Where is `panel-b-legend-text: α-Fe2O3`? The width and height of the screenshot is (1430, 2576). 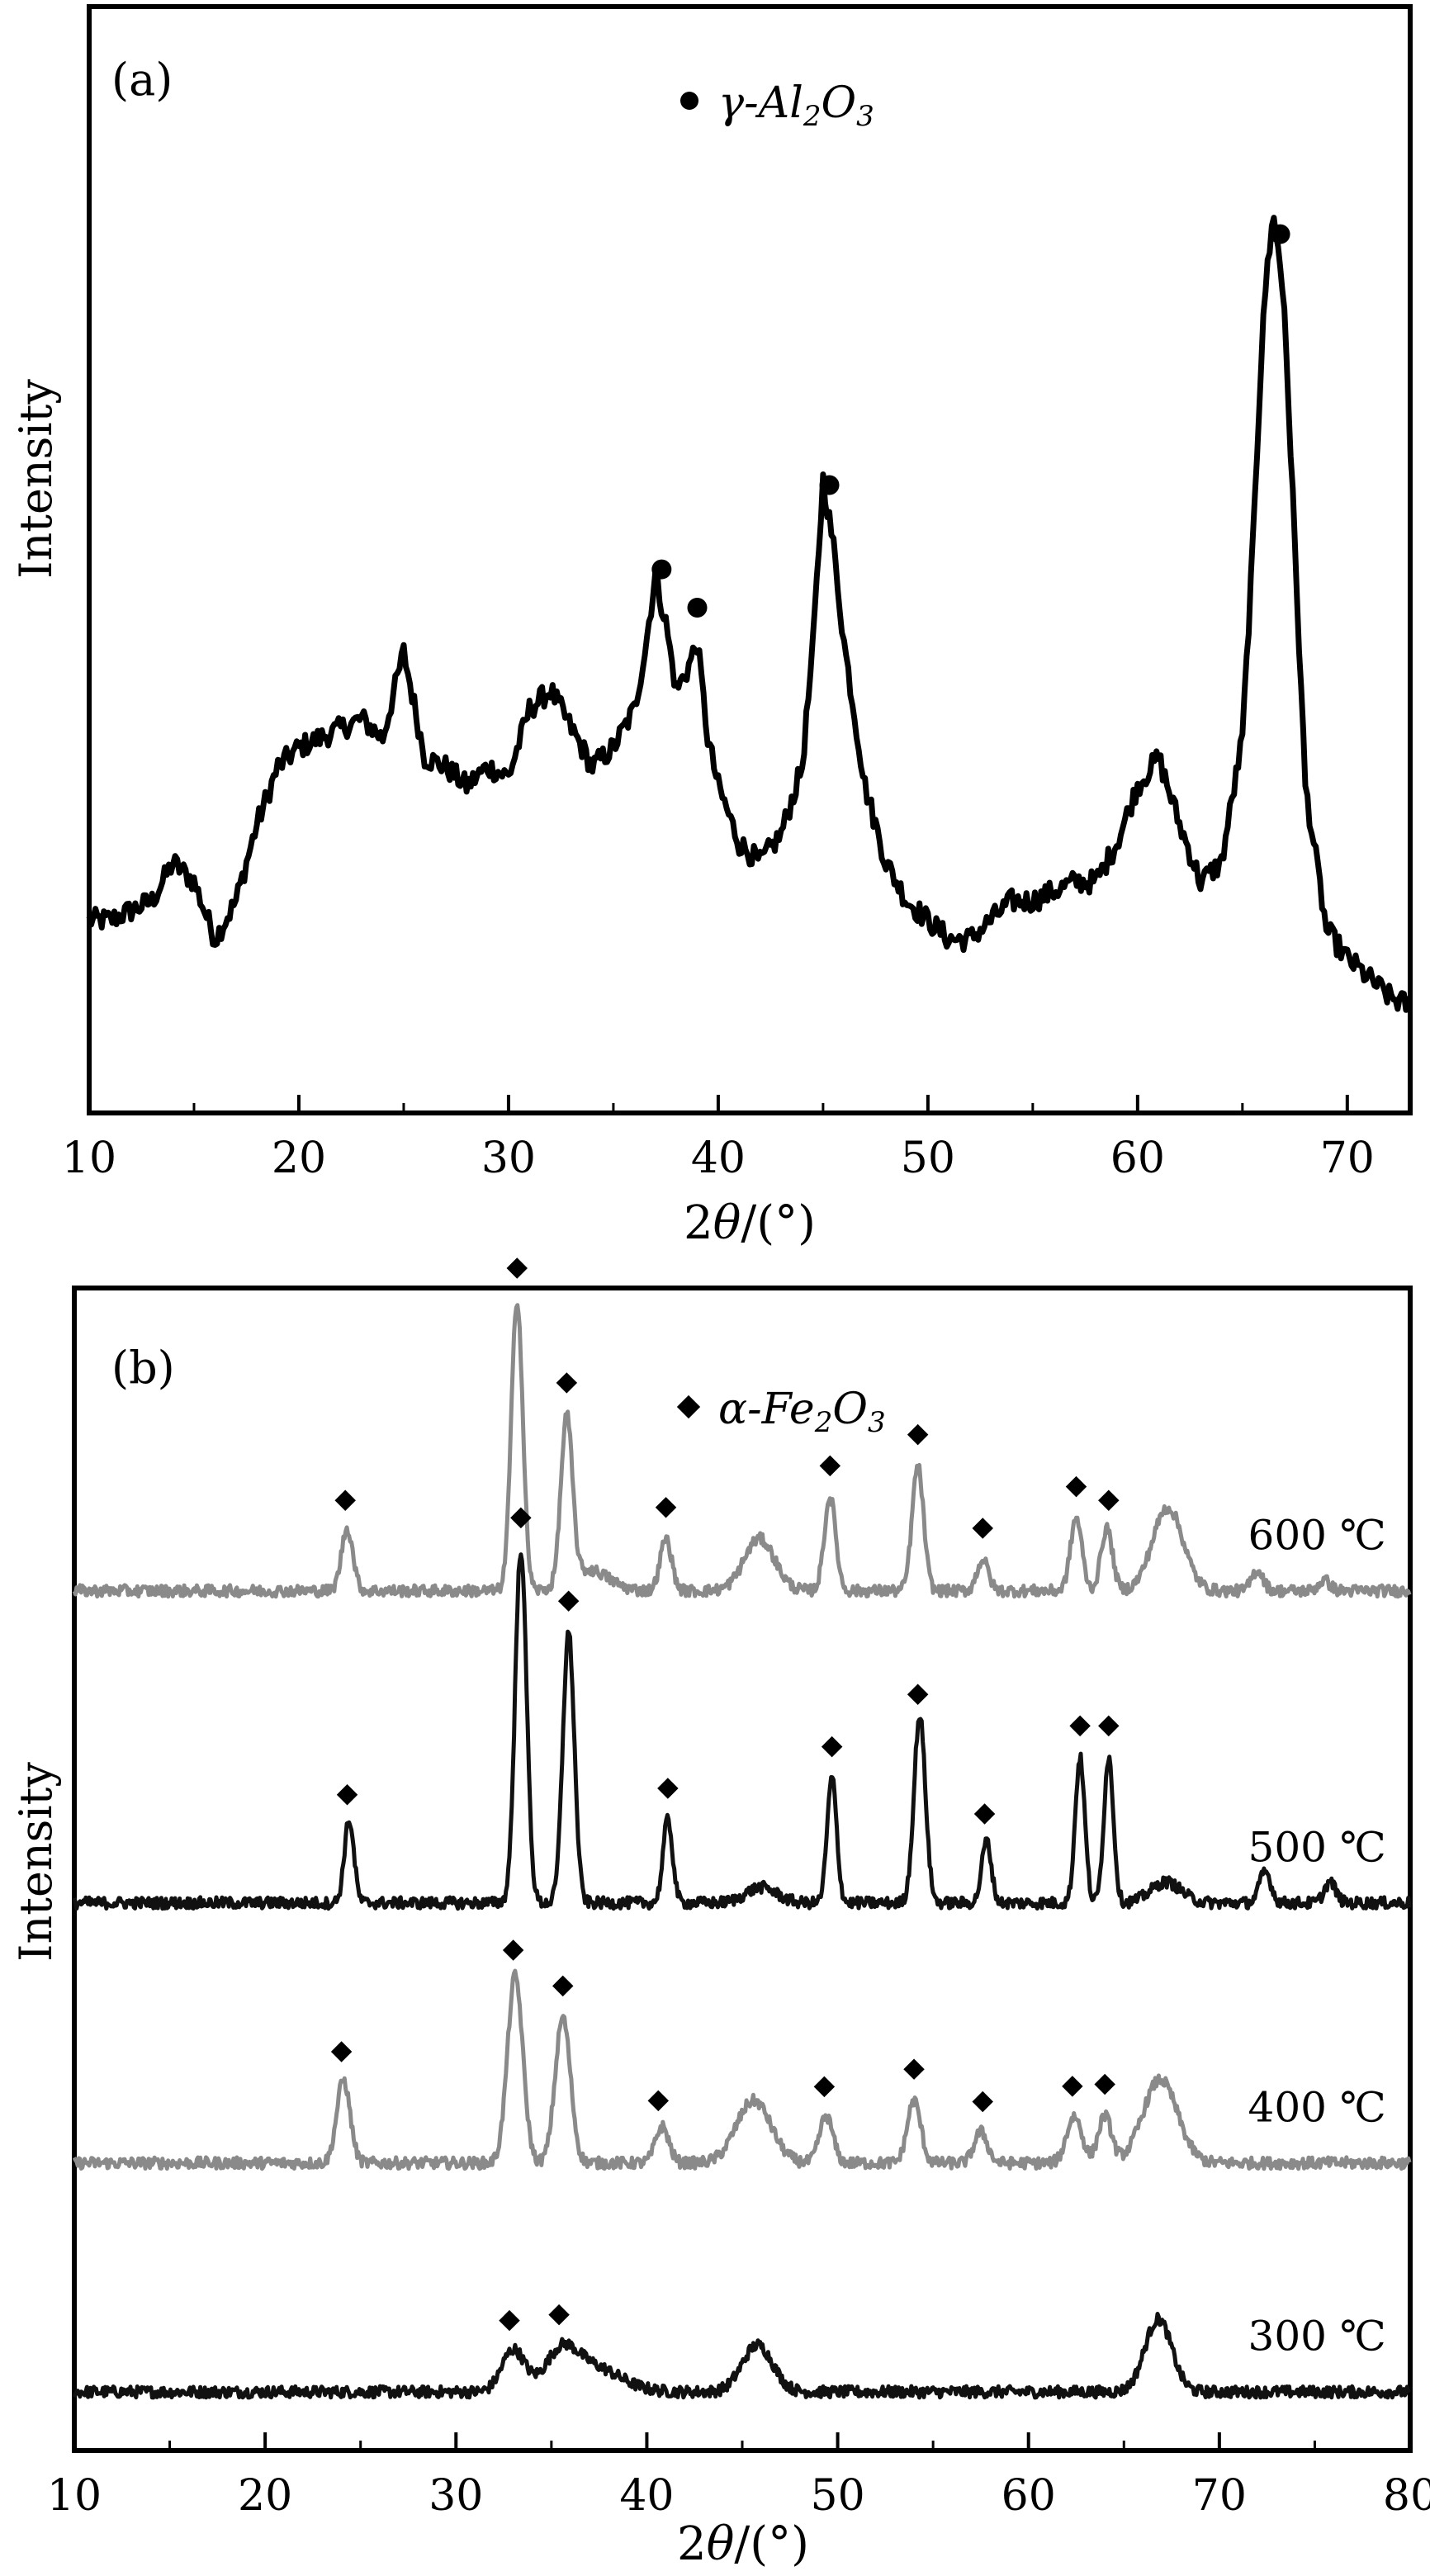
panel-b-legend-text: α-Fe2O3 is located at coordinates (802, 1412).